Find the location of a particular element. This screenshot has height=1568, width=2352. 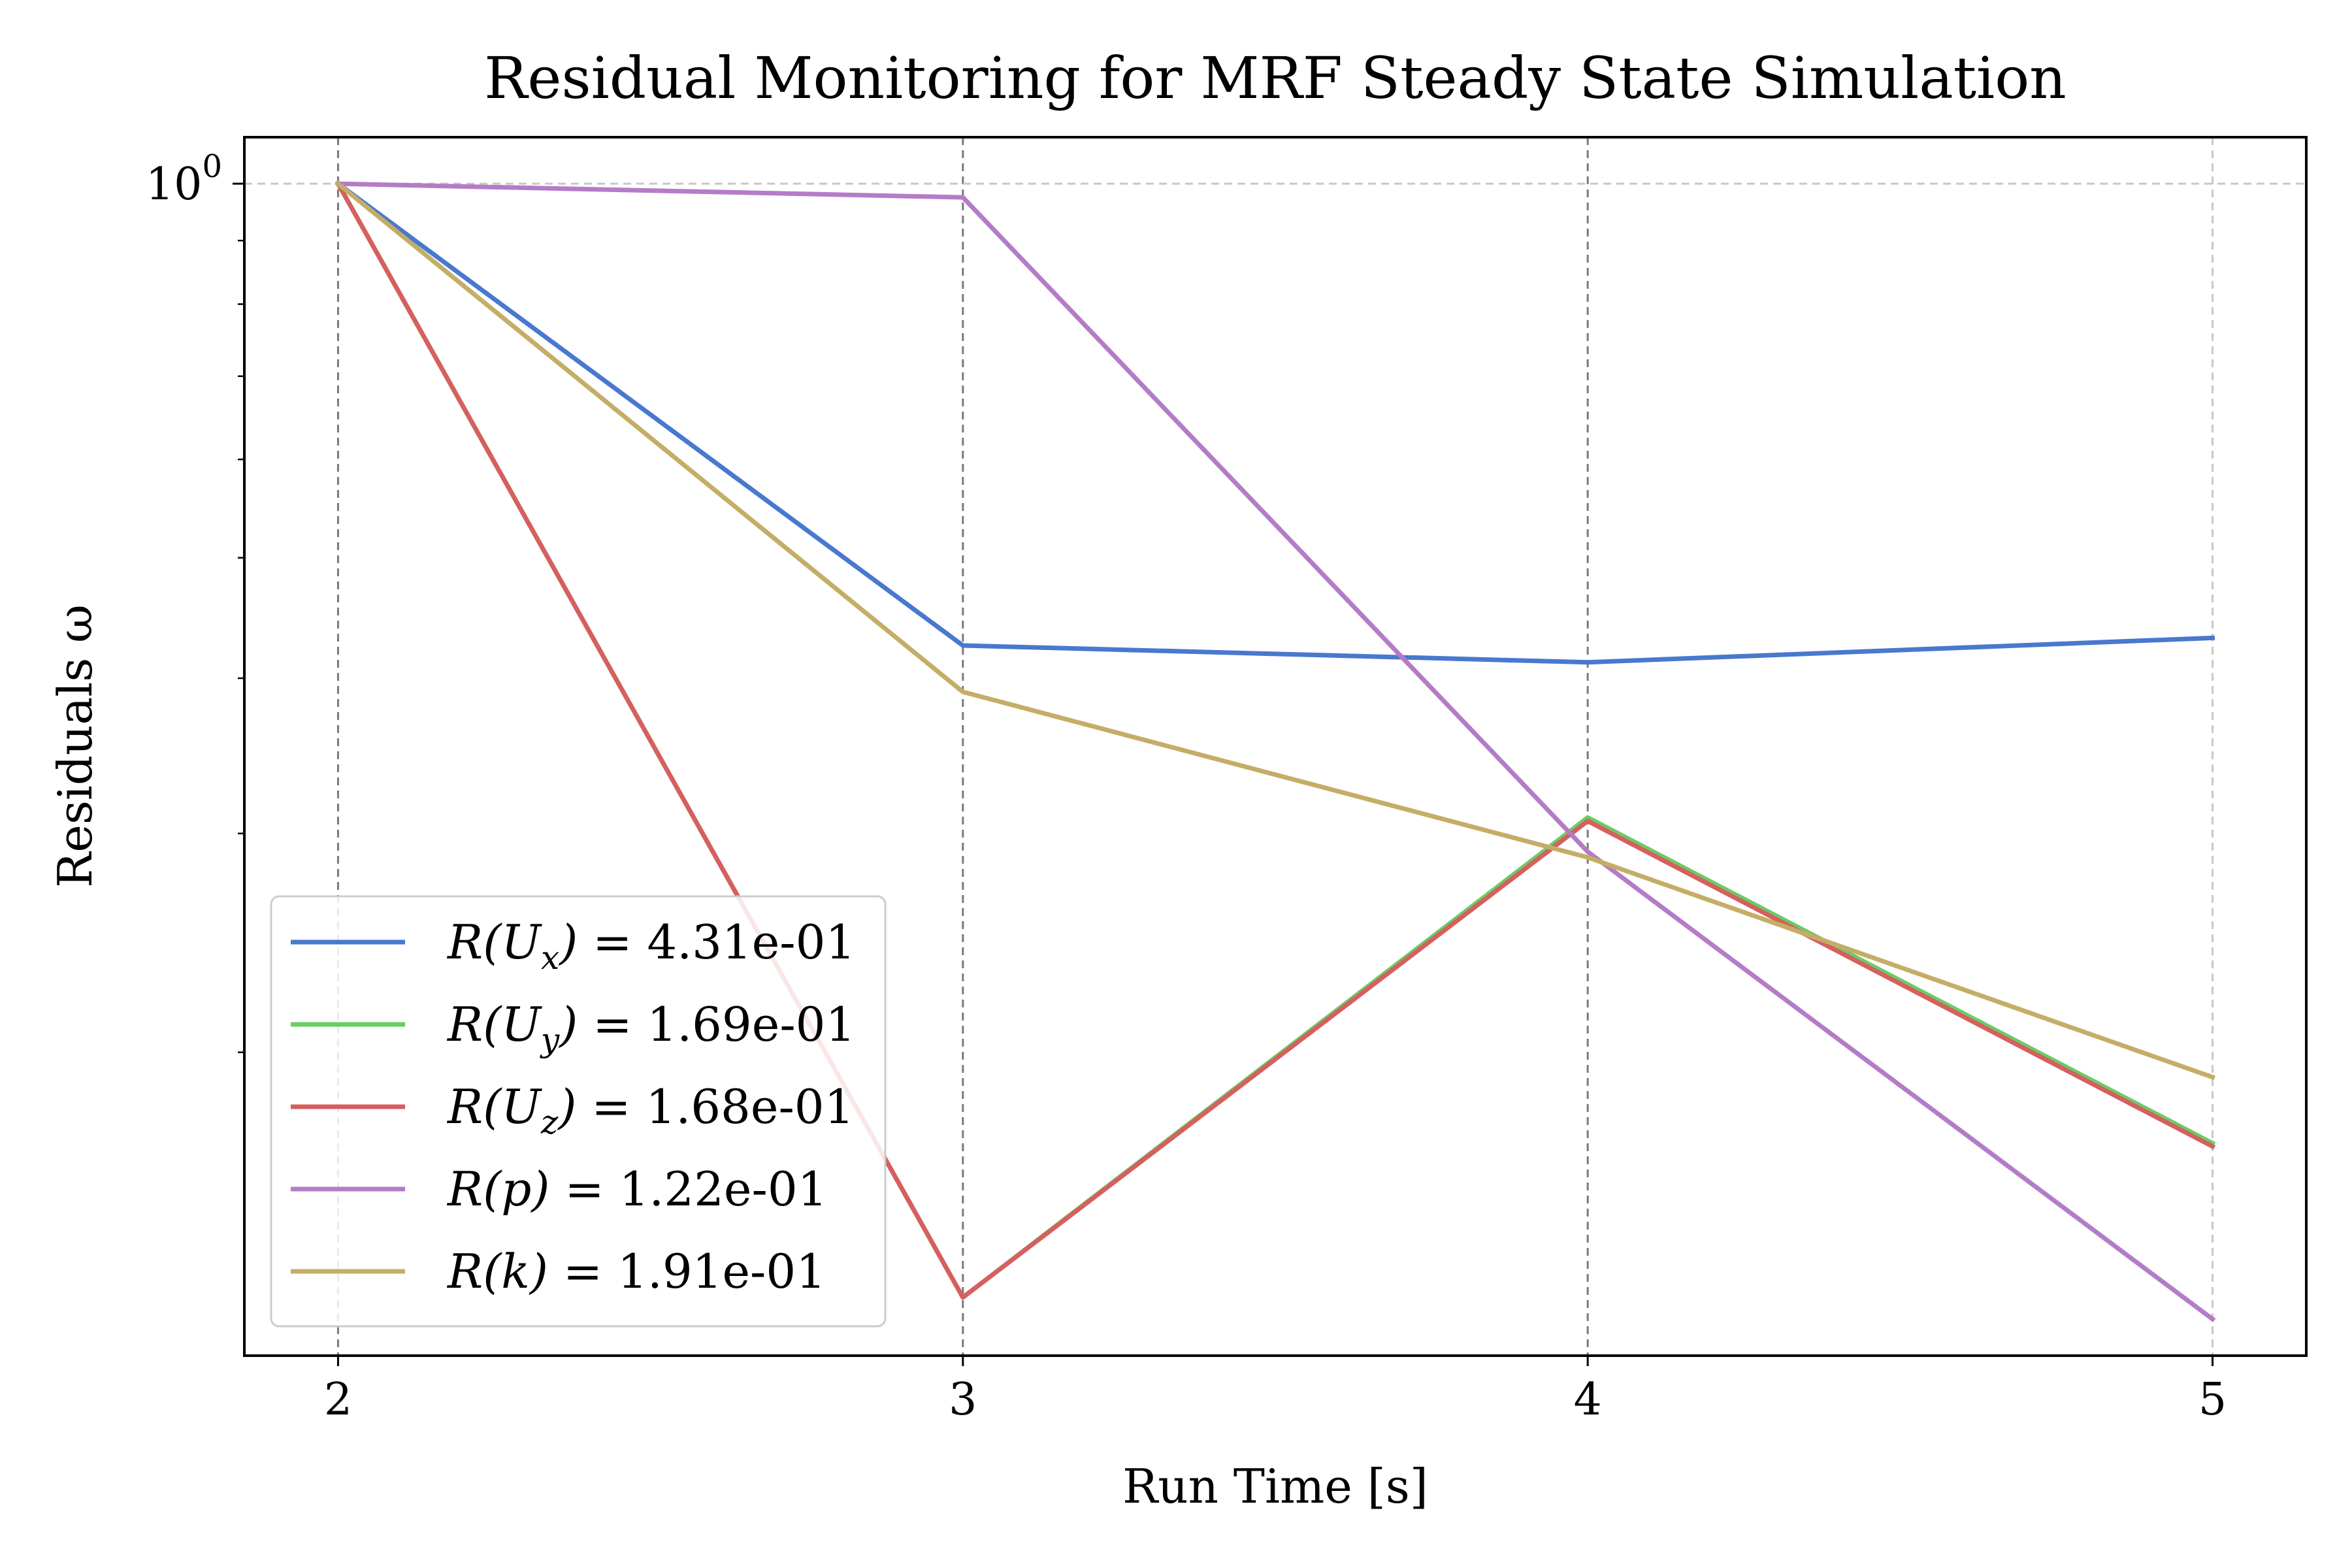

x-axis-label: Run Time [s] is located at coordinates (1275, 1486).